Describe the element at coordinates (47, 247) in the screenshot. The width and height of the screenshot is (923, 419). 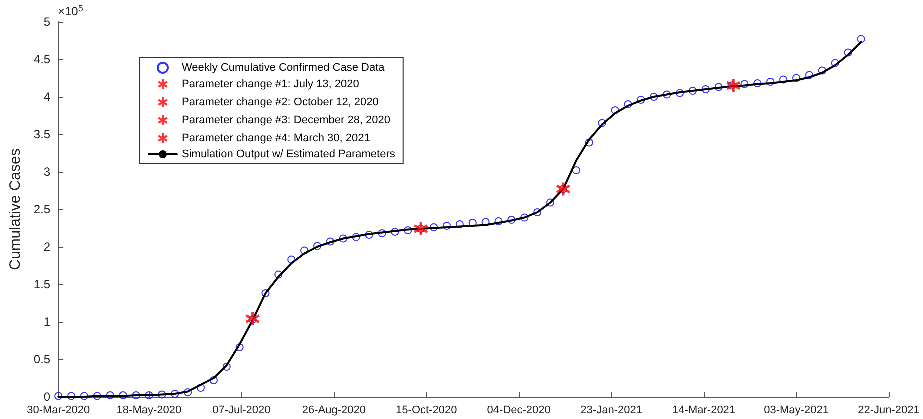
I see `y-tick-label: 2` at that location.